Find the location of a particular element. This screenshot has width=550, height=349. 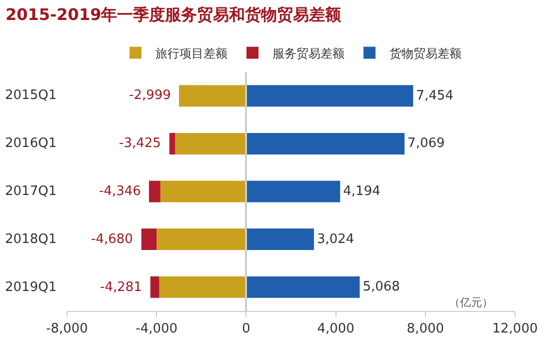

data-label: 3,024 is located at coordinates (335, 239).